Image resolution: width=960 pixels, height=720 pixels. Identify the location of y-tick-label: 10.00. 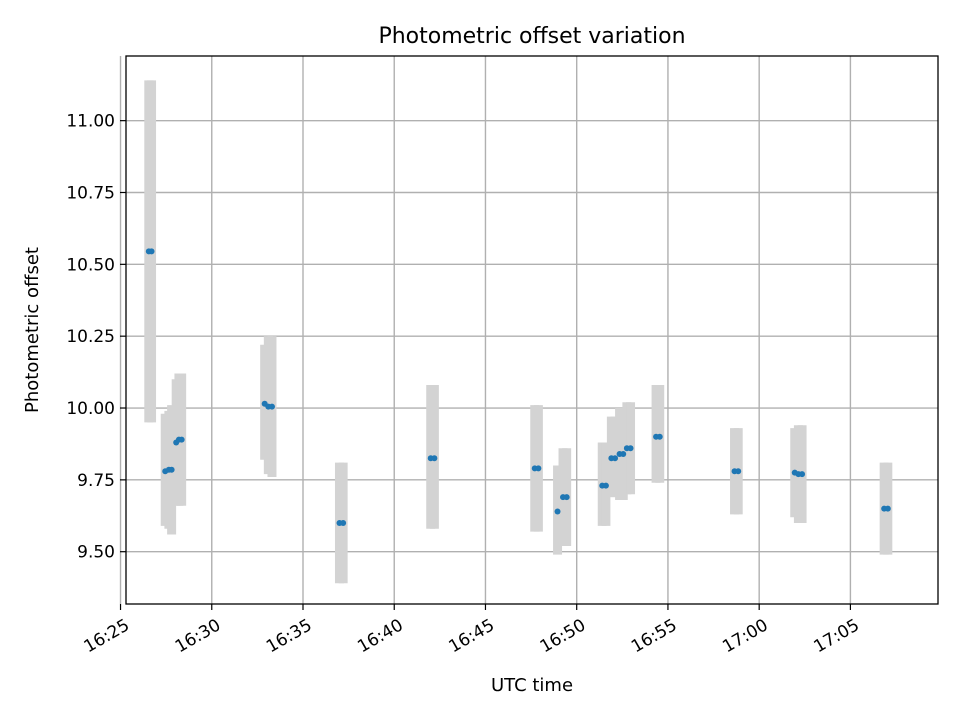
(90, 409).